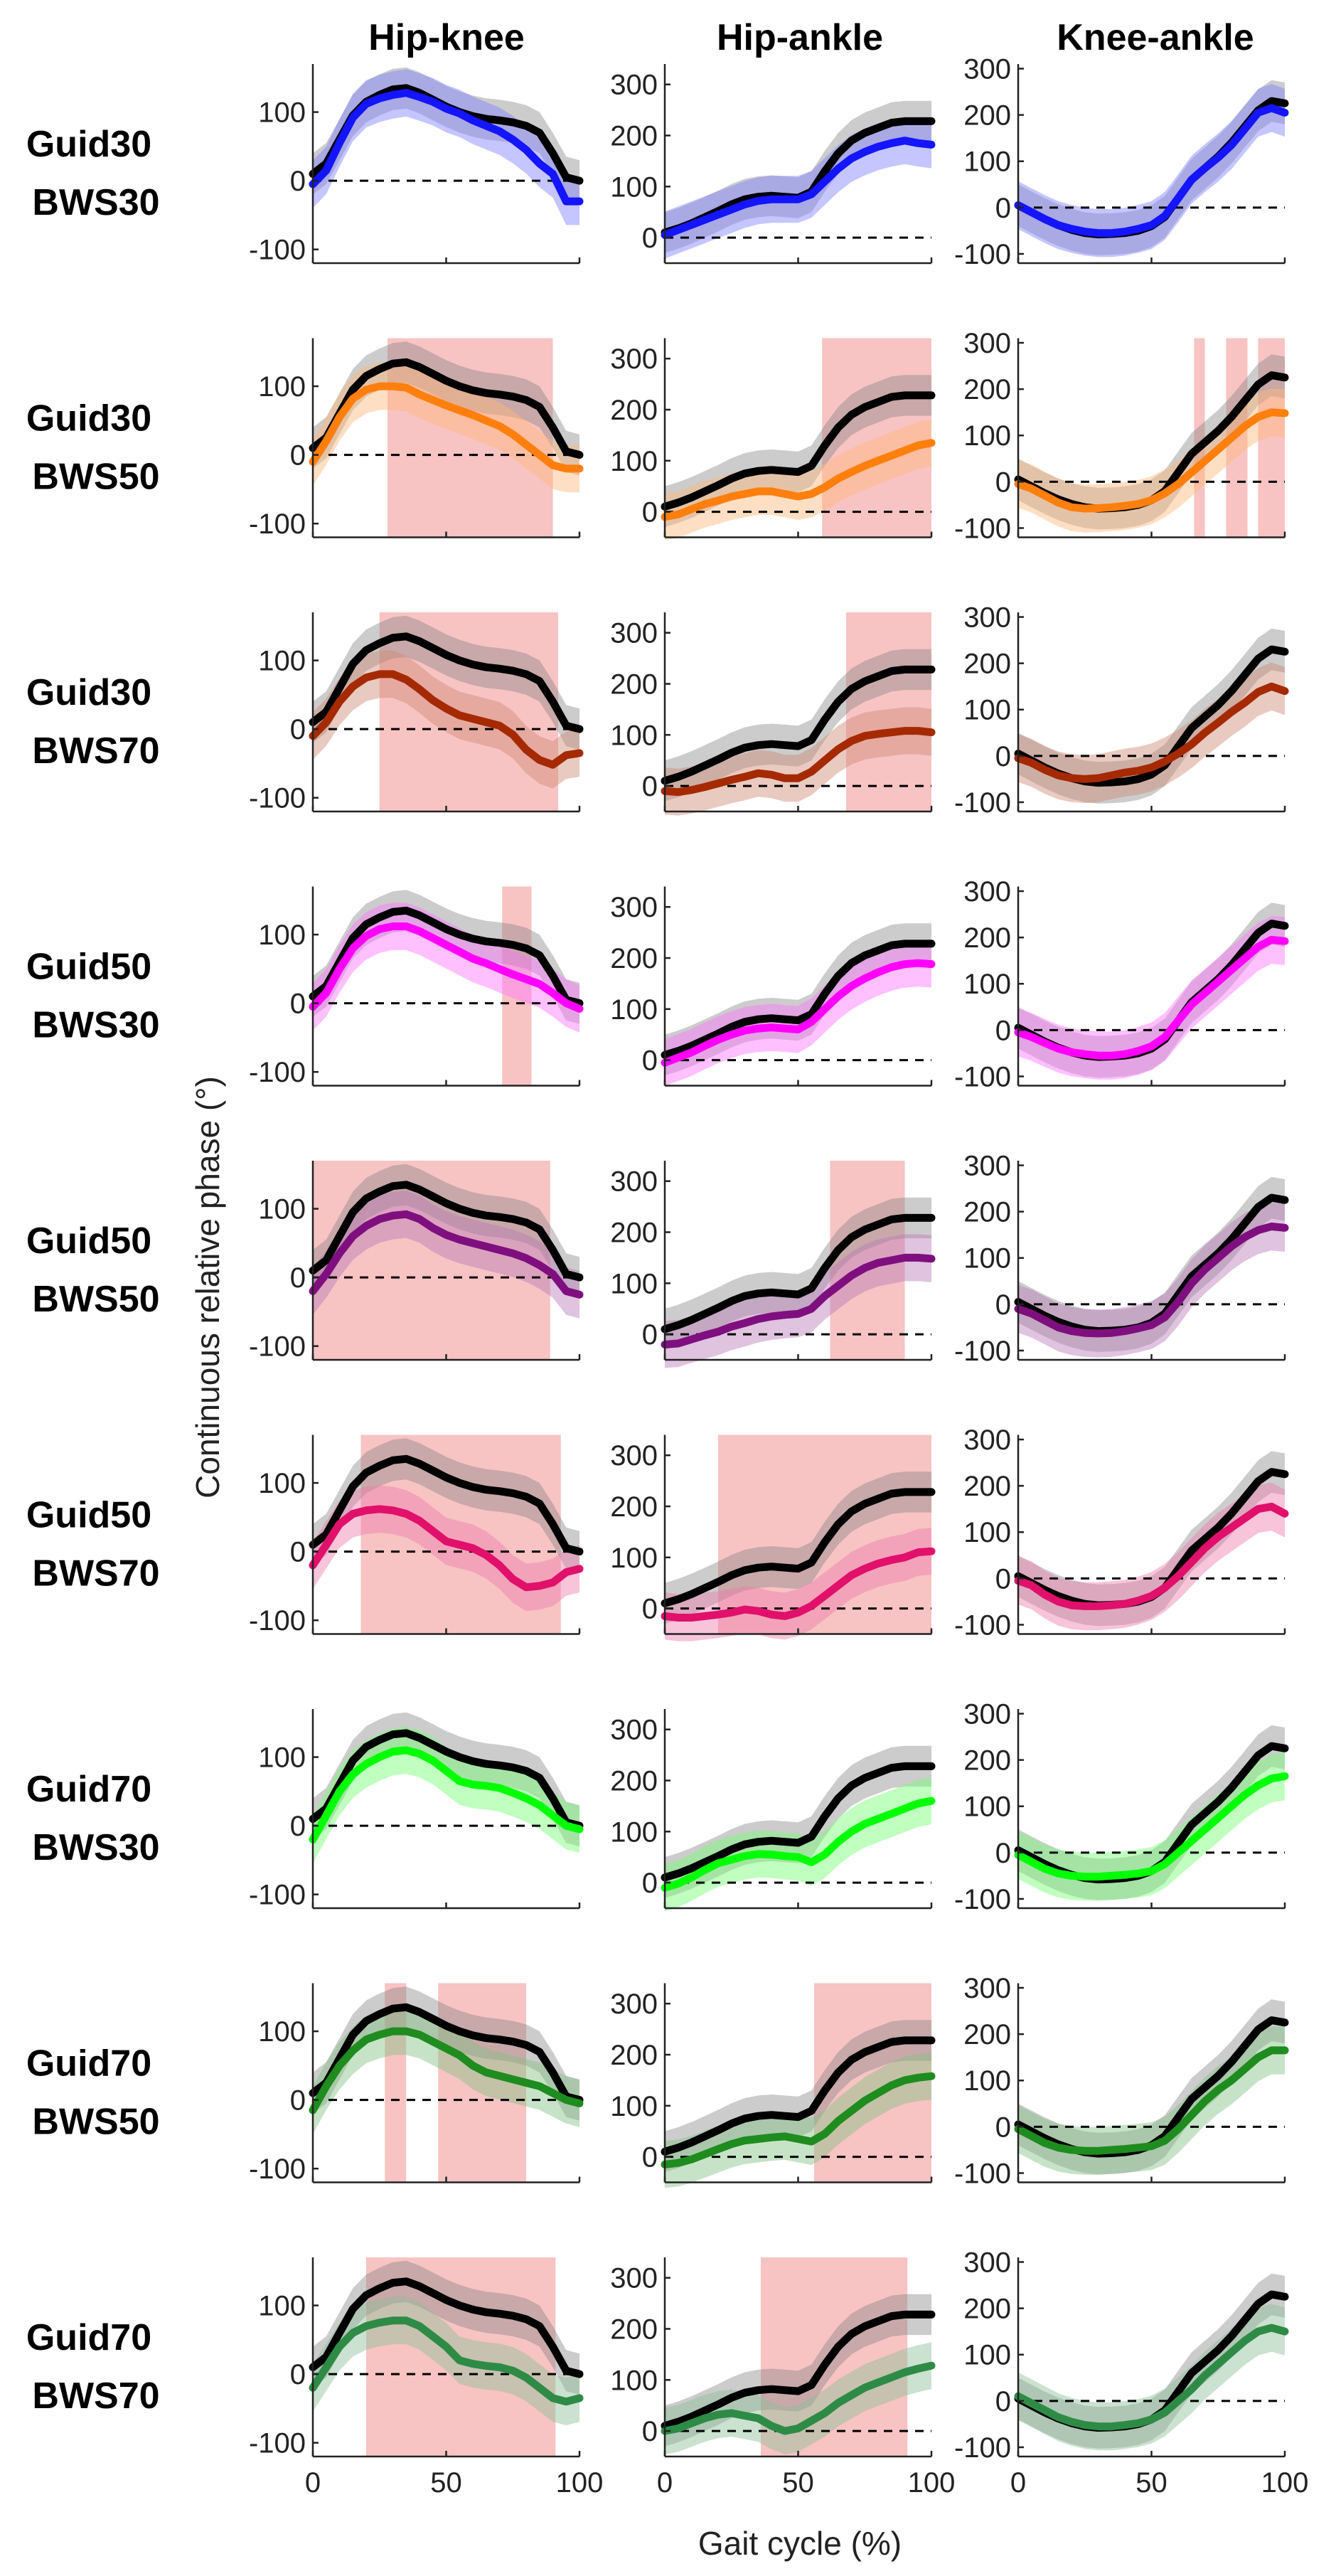 The width and height of the screenshot is (1336, 2576). Describe the element at coordinates (800, 37) in the screenshot. I see `column-title-hip-ankle: Hip-ankle` at that location.